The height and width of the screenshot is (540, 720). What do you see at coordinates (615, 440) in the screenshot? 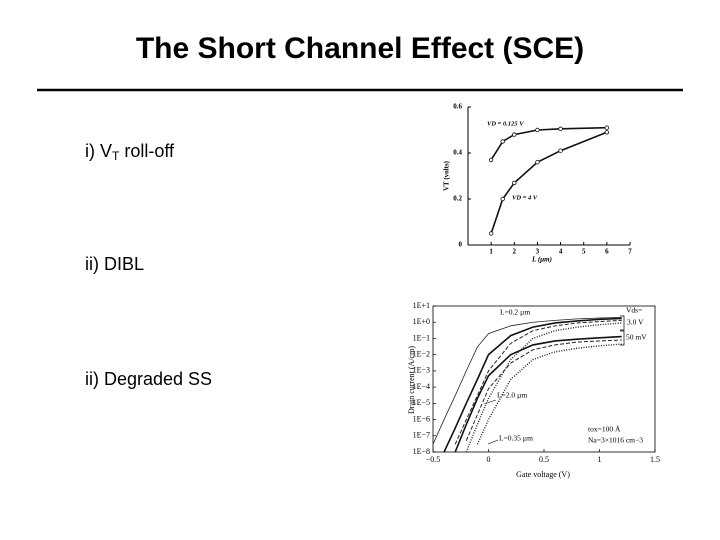
I see `annotation: Na=3×1016 cm−3` at bounding box center [615, 440].